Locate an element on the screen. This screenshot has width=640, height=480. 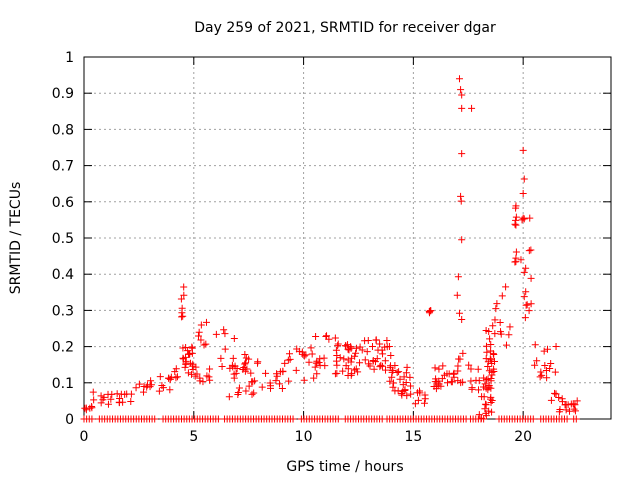
x-tick-label: 5 is located at coordinates (193, 437).